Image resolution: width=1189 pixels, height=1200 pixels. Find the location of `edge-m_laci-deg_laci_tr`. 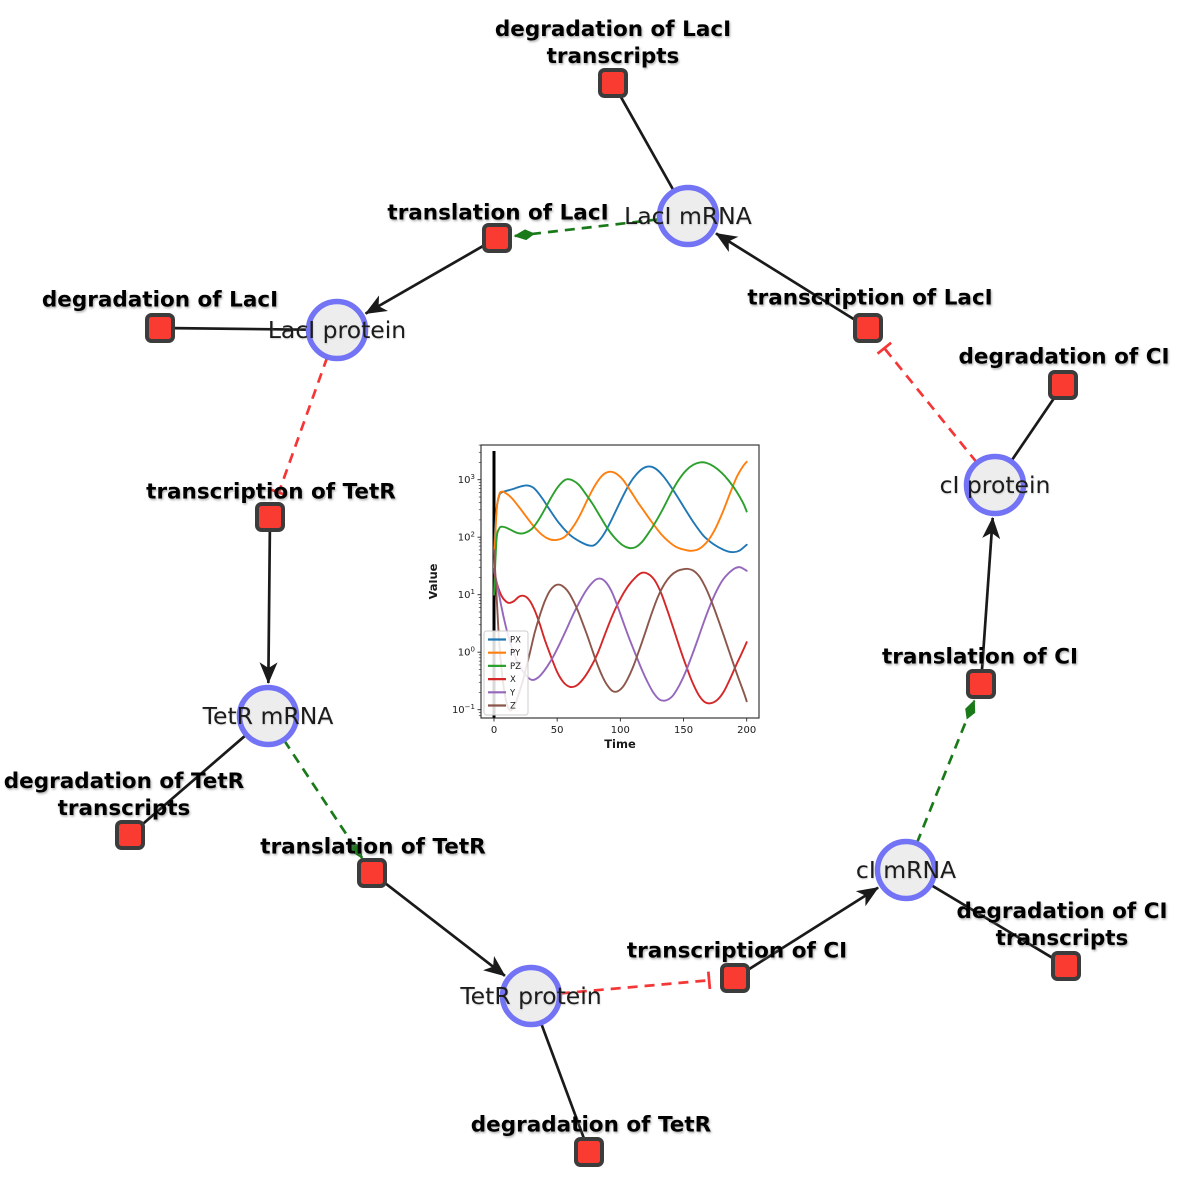

edge-m_laci-deg_laci_tr is located at coordinates (646, 142).